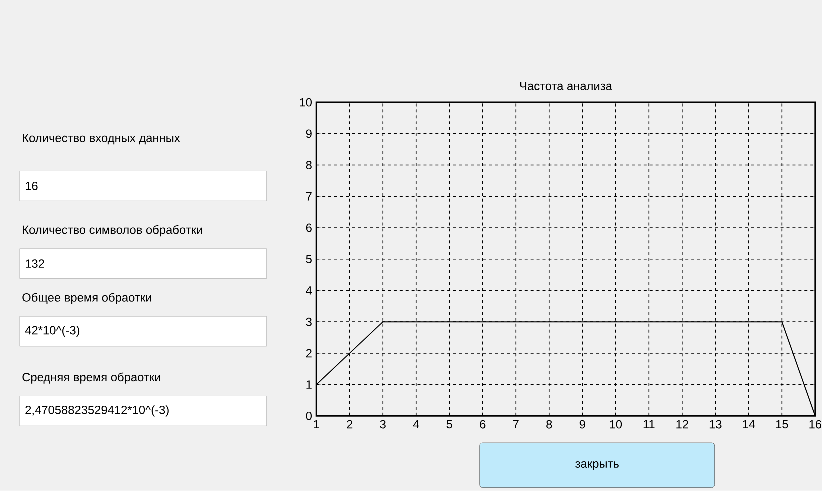 The height and width of the screenshot is (491, 826). Describe the element at coordinates (309, 228) in the screenshot. I see `y-tick-label: 6` at that location.